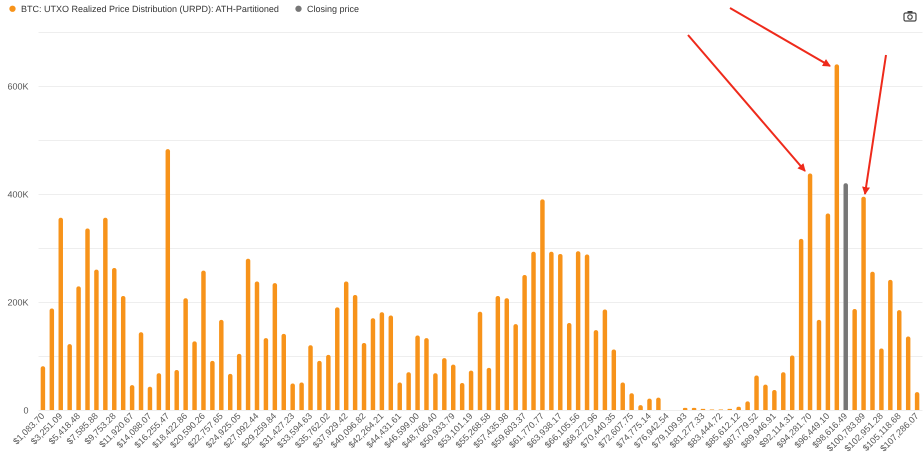  What do you see at coordinates (25, 411) in the screenshot?
I see `y-tick-label: 0` at bounding box center [25, 411].